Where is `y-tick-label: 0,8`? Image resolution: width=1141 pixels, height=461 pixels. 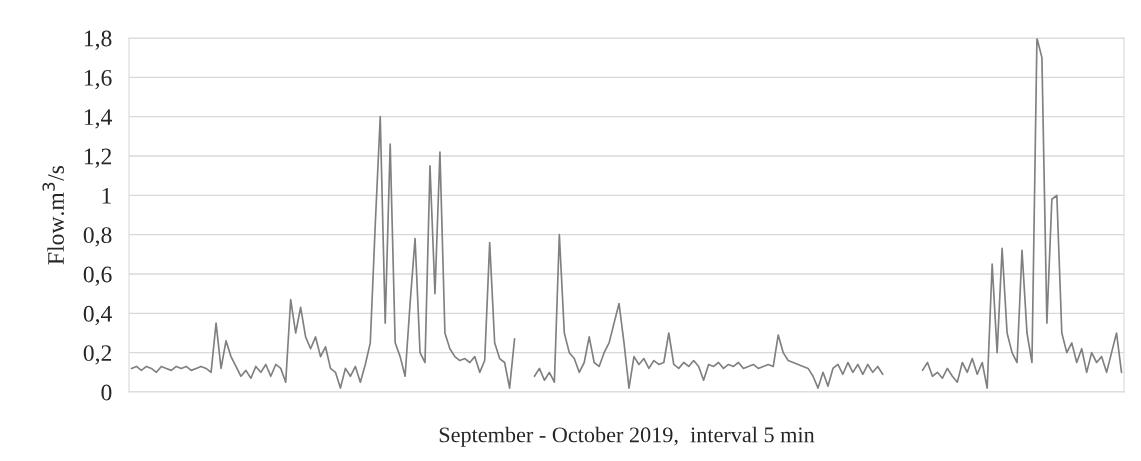 y-tick-label: 0,8 is located at coordinates (97, 237).